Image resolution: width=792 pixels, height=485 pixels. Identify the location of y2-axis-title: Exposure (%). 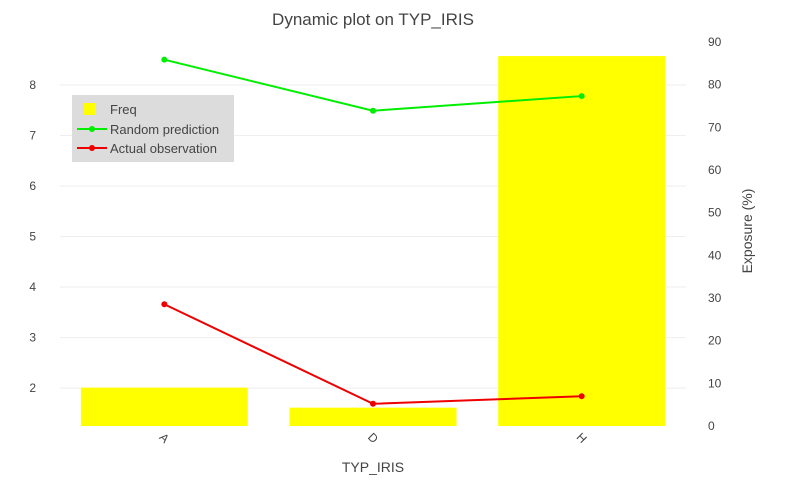
(747, 231).